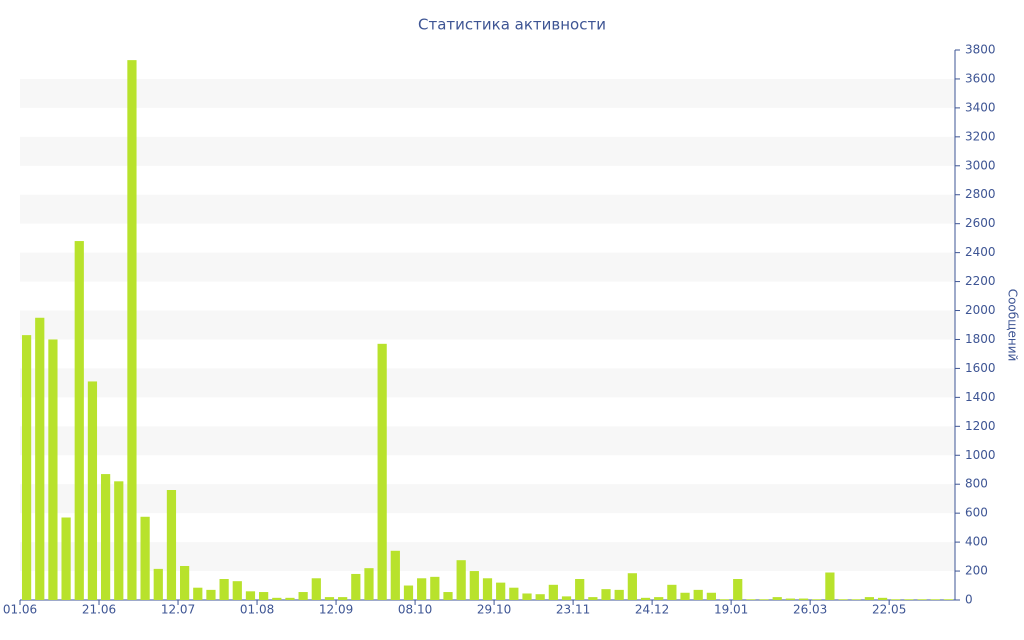 Image resolution: width=1024 pixels, height=640 pixels. Describe the element at coordinates (980, 136) in the screenshot. I see `y-tick-label: 3200` at that location.